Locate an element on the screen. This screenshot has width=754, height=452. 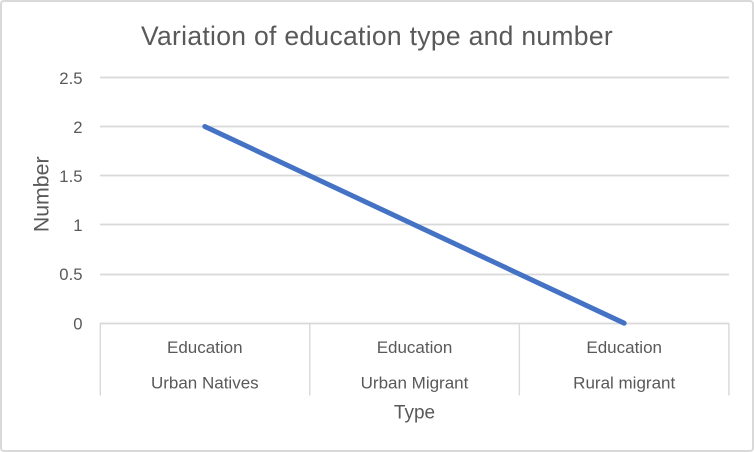
svg-text: Number is located at coordinates (42, 194).